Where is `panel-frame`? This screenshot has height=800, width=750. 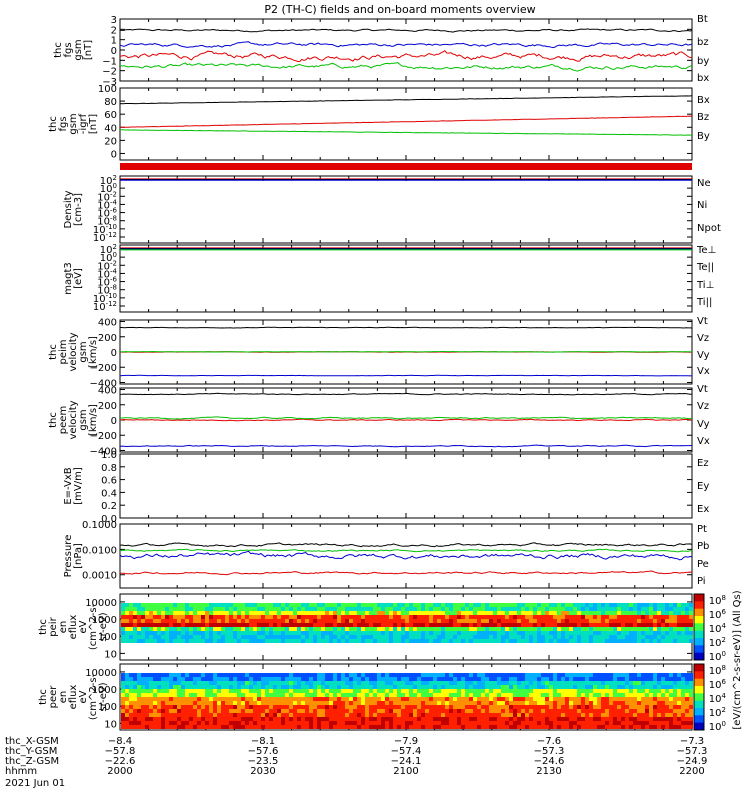 panel-frame is located at coordinates (406, 278).